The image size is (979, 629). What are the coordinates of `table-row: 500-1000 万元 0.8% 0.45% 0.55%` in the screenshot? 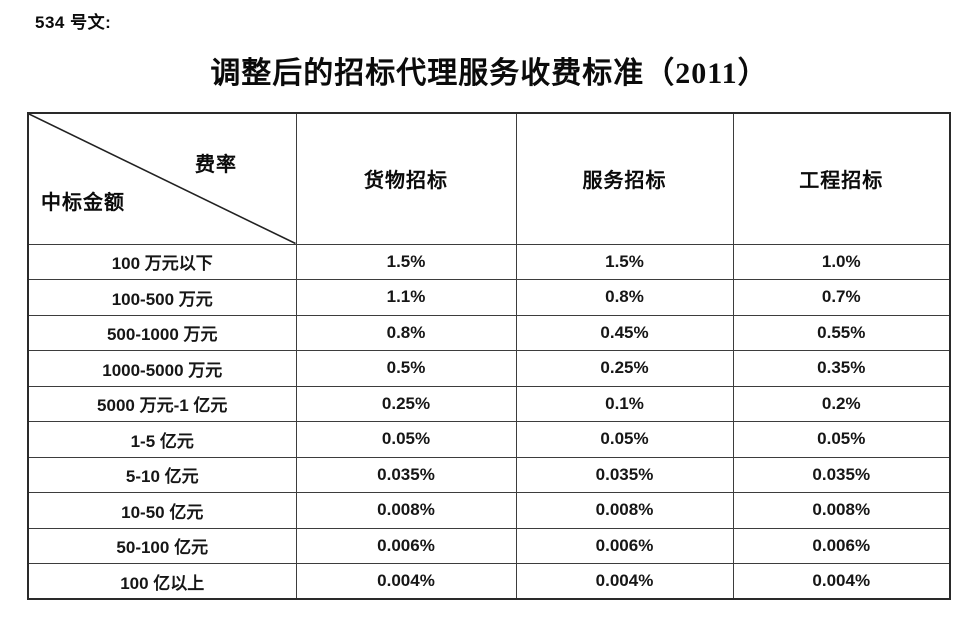 It's located at (489, 332).